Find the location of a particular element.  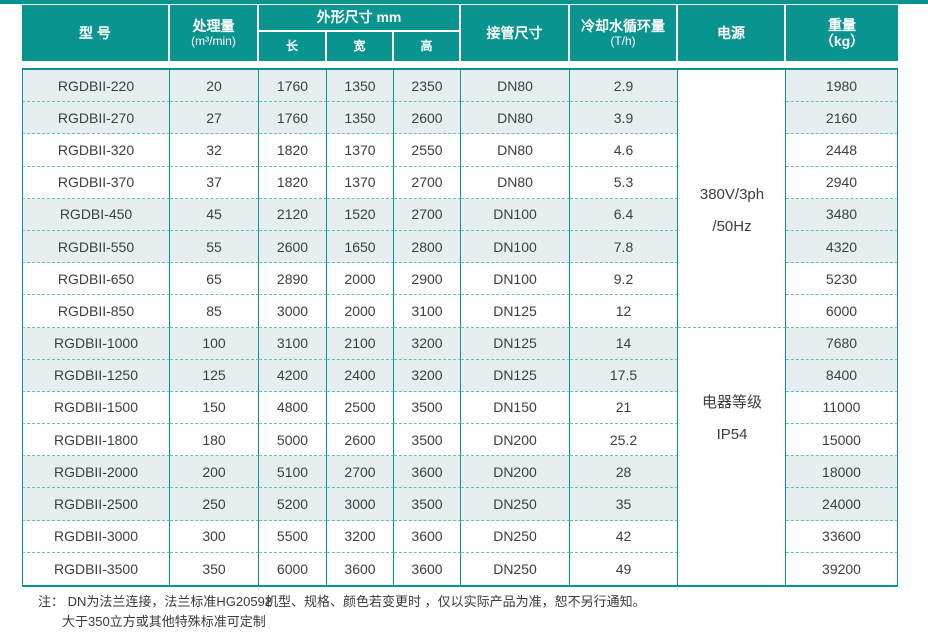

cell-weight: 4320 is located at coordinates (842, 247).